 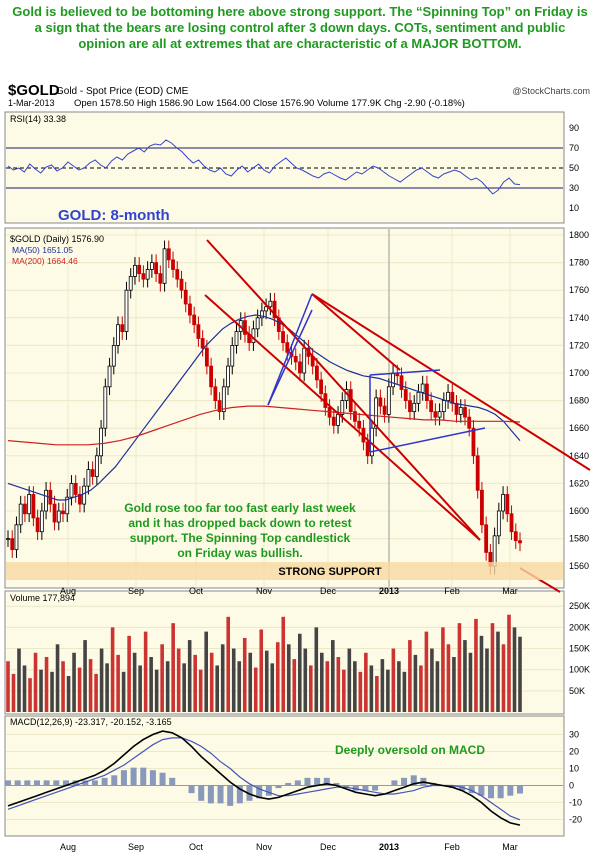 I want to click on macd-panel, so click(x=284, y=776).